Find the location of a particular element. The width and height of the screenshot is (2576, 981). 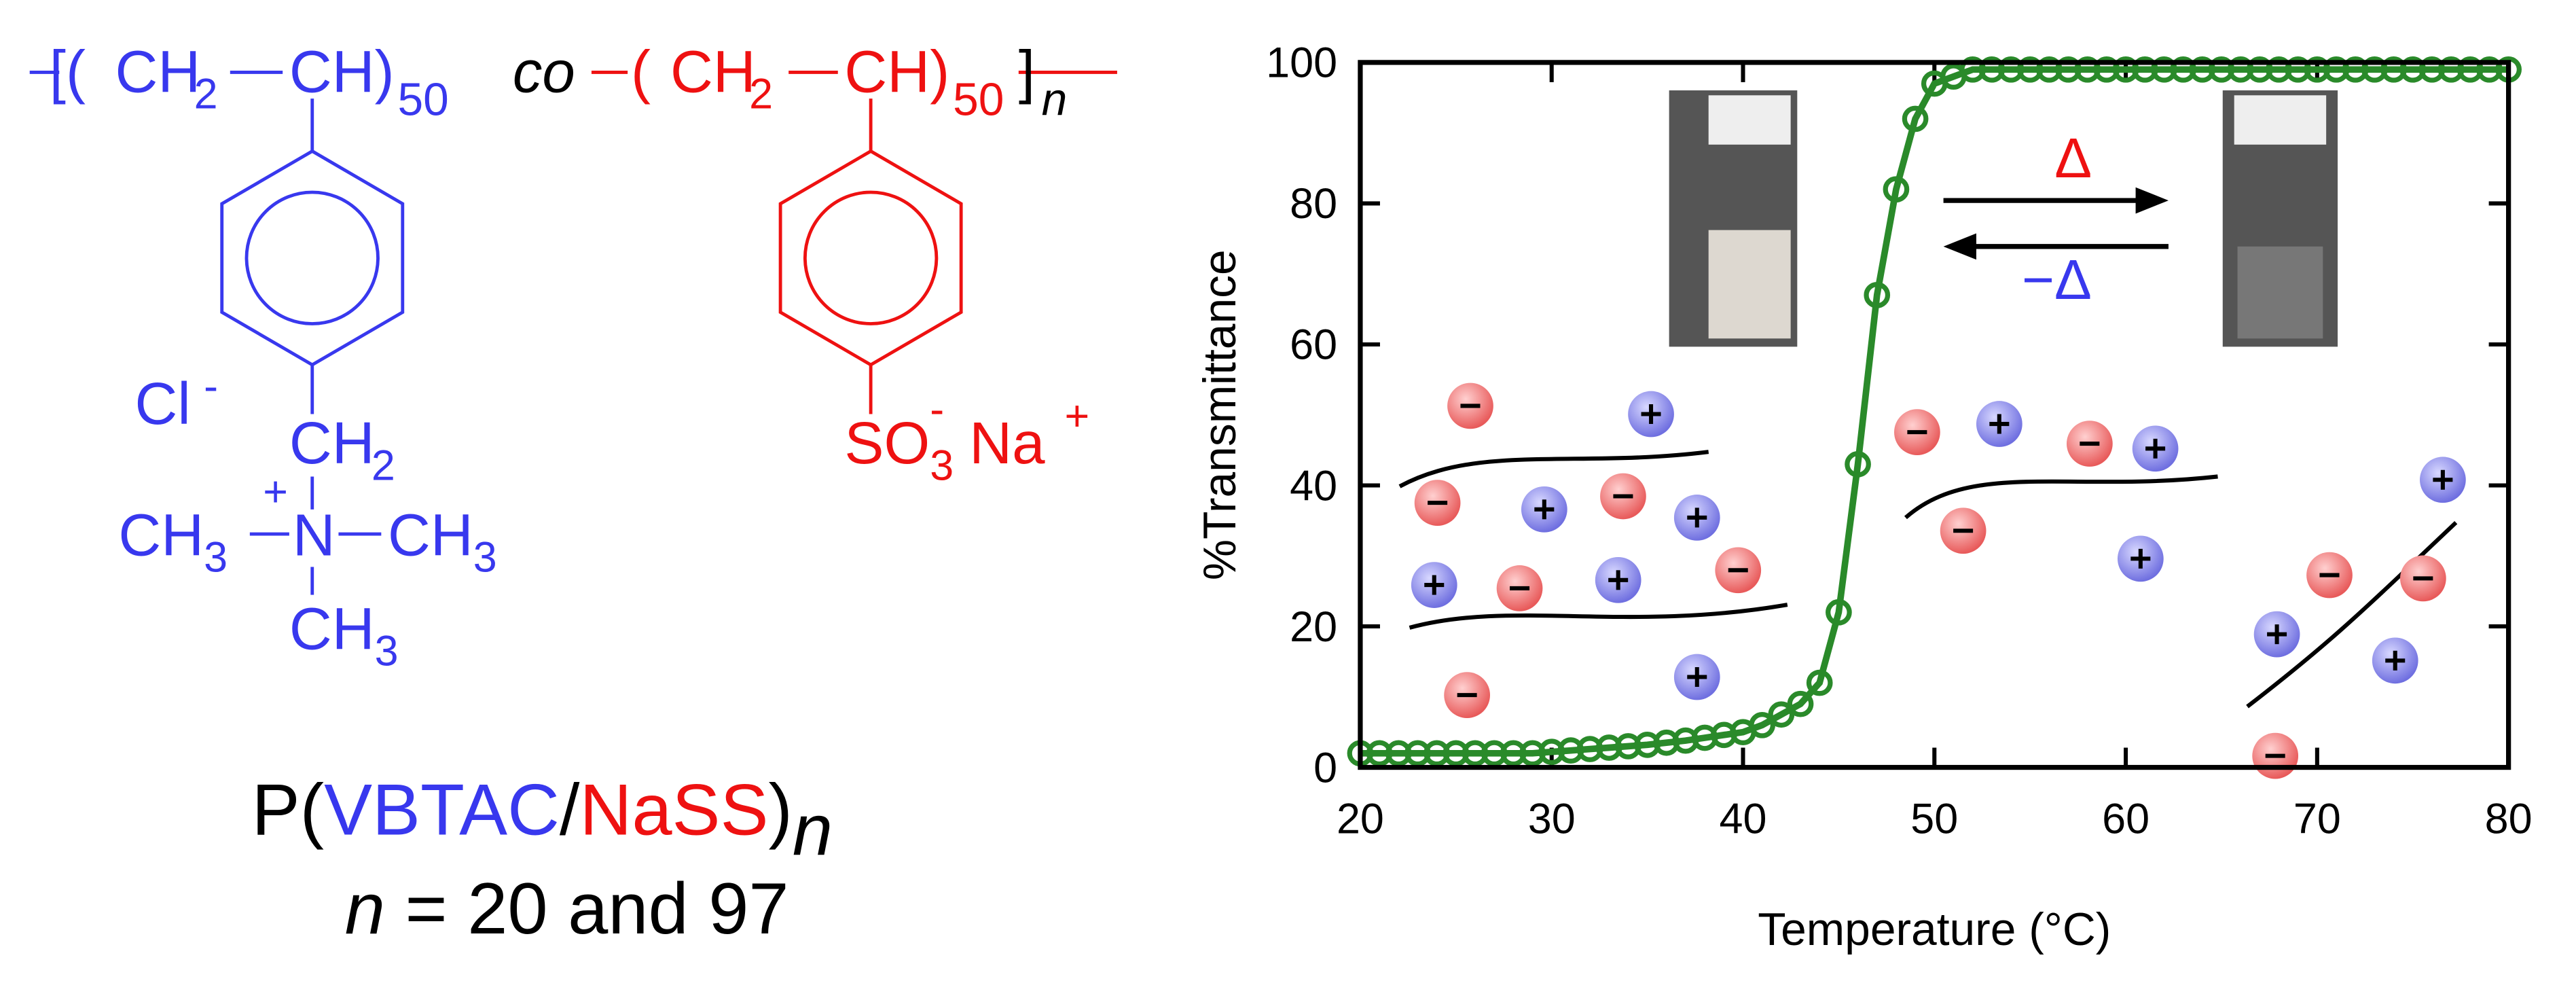

degree: n = 20 and 97 is located at coordinates (567, 908).